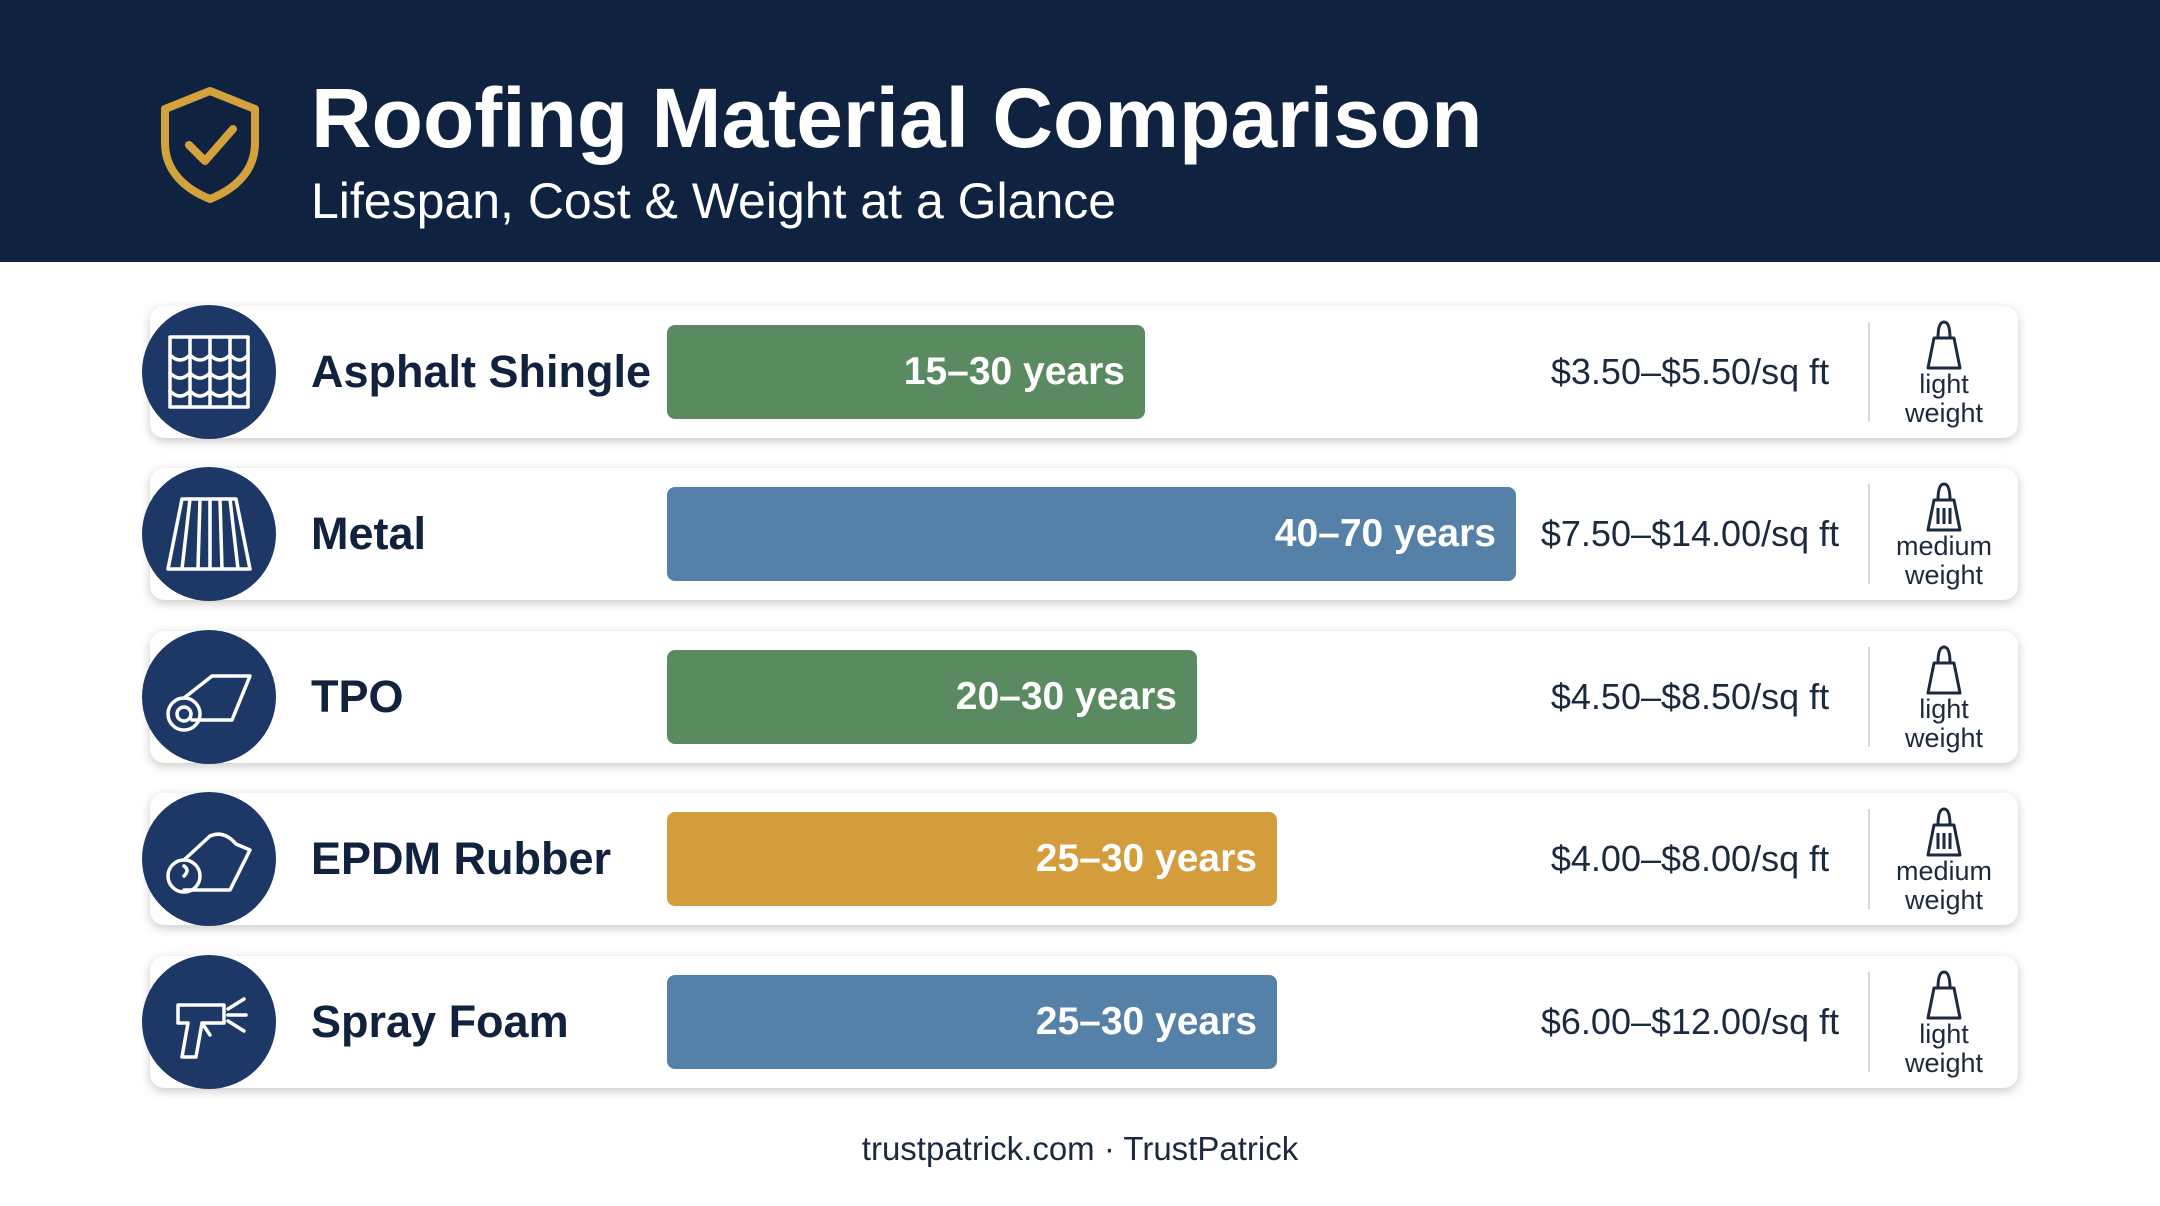  Describe the element at coordinates (1690, 696) in the screenshot. I see `cost-label: $4.50–$8.50/sq ft` at that location.